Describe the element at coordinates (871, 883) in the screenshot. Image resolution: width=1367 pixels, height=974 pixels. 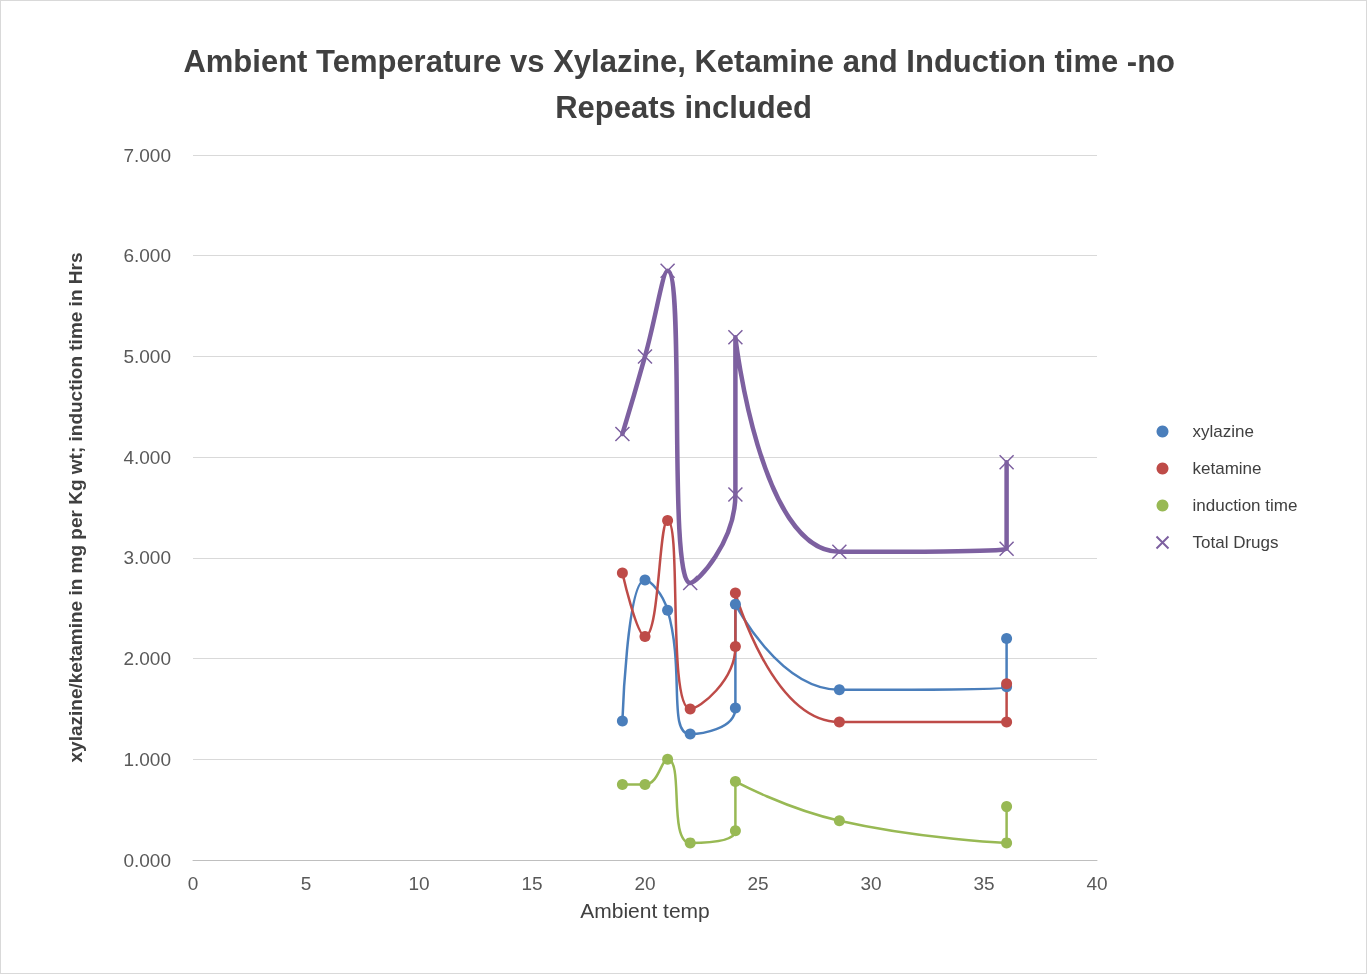
I see `x-tick-label: 30` at that location.